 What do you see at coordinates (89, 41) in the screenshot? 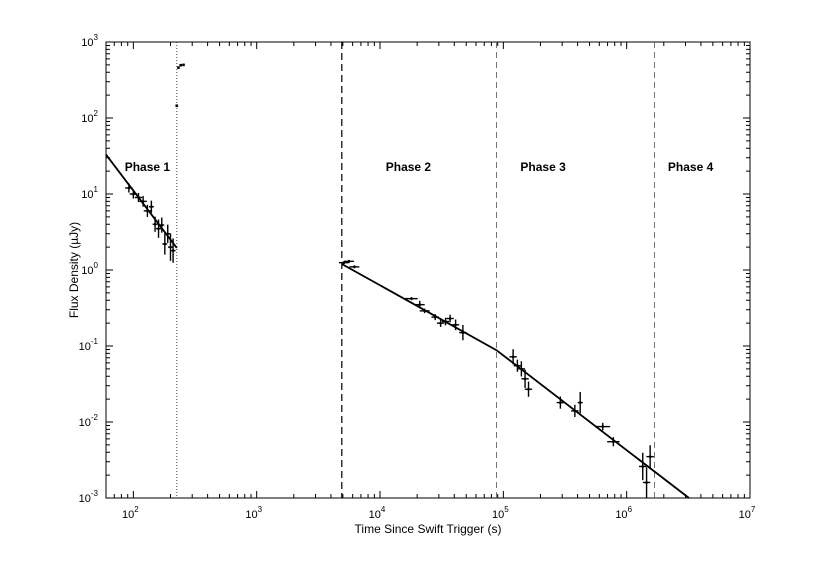
I see `y-tick-label: 10³` at bounding box center [89, 41].